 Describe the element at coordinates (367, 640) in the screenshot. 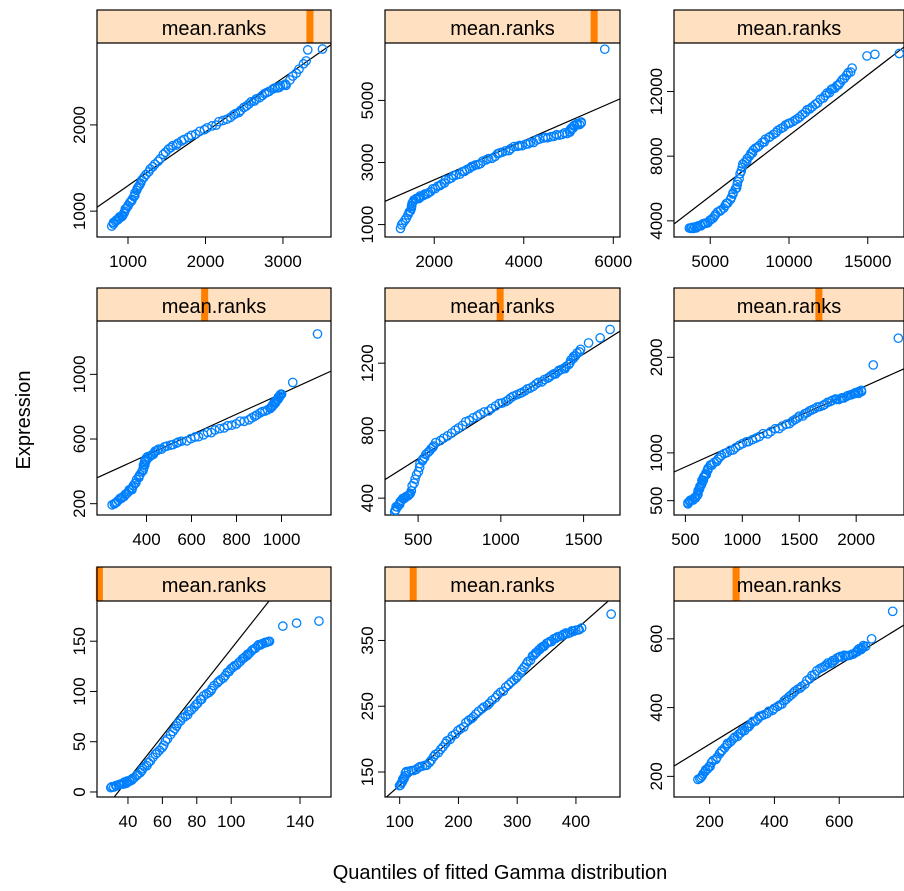

I see `y-tick-label: 350` at that location.